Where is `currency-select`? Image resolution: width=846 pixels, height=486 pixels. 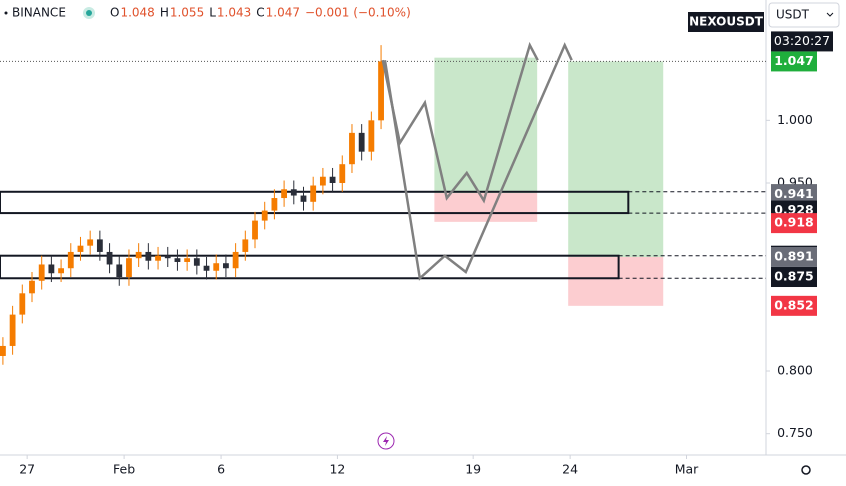
currency-select is located at coordinates (804, 15).